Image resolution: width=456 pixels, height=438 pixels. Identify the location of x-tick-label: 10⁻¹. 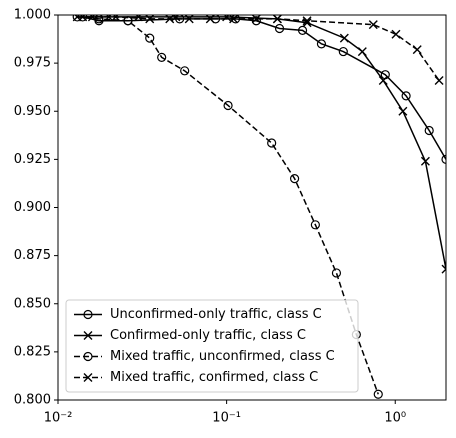
(226, 418).